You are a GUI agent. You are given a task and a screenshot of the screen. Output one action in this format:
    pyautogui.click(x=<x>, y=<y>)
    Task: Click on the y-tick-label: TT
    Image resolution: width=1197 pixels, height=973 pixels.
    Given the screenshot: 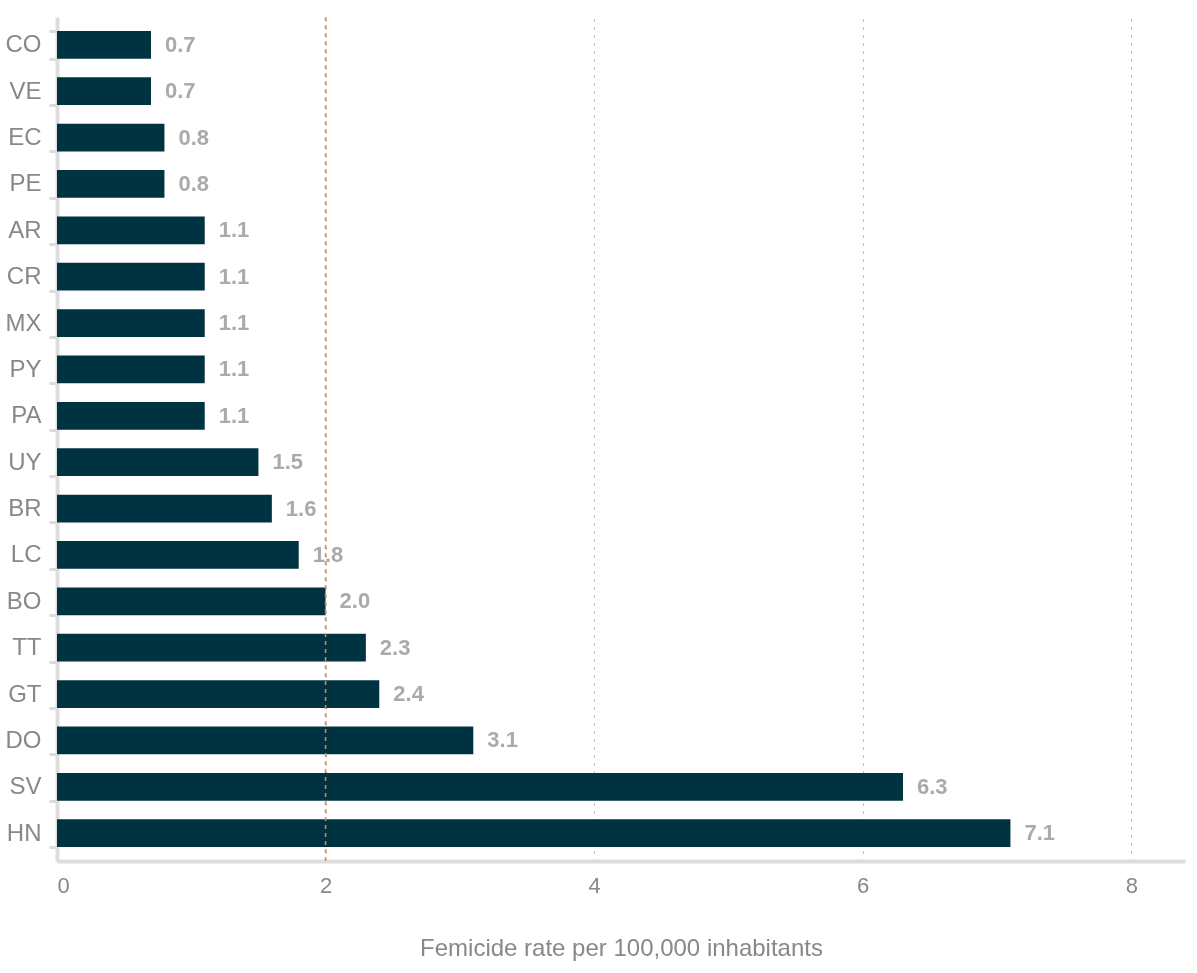 What is the action you would take?
    pyautogui.click(x=27, y=647)
    